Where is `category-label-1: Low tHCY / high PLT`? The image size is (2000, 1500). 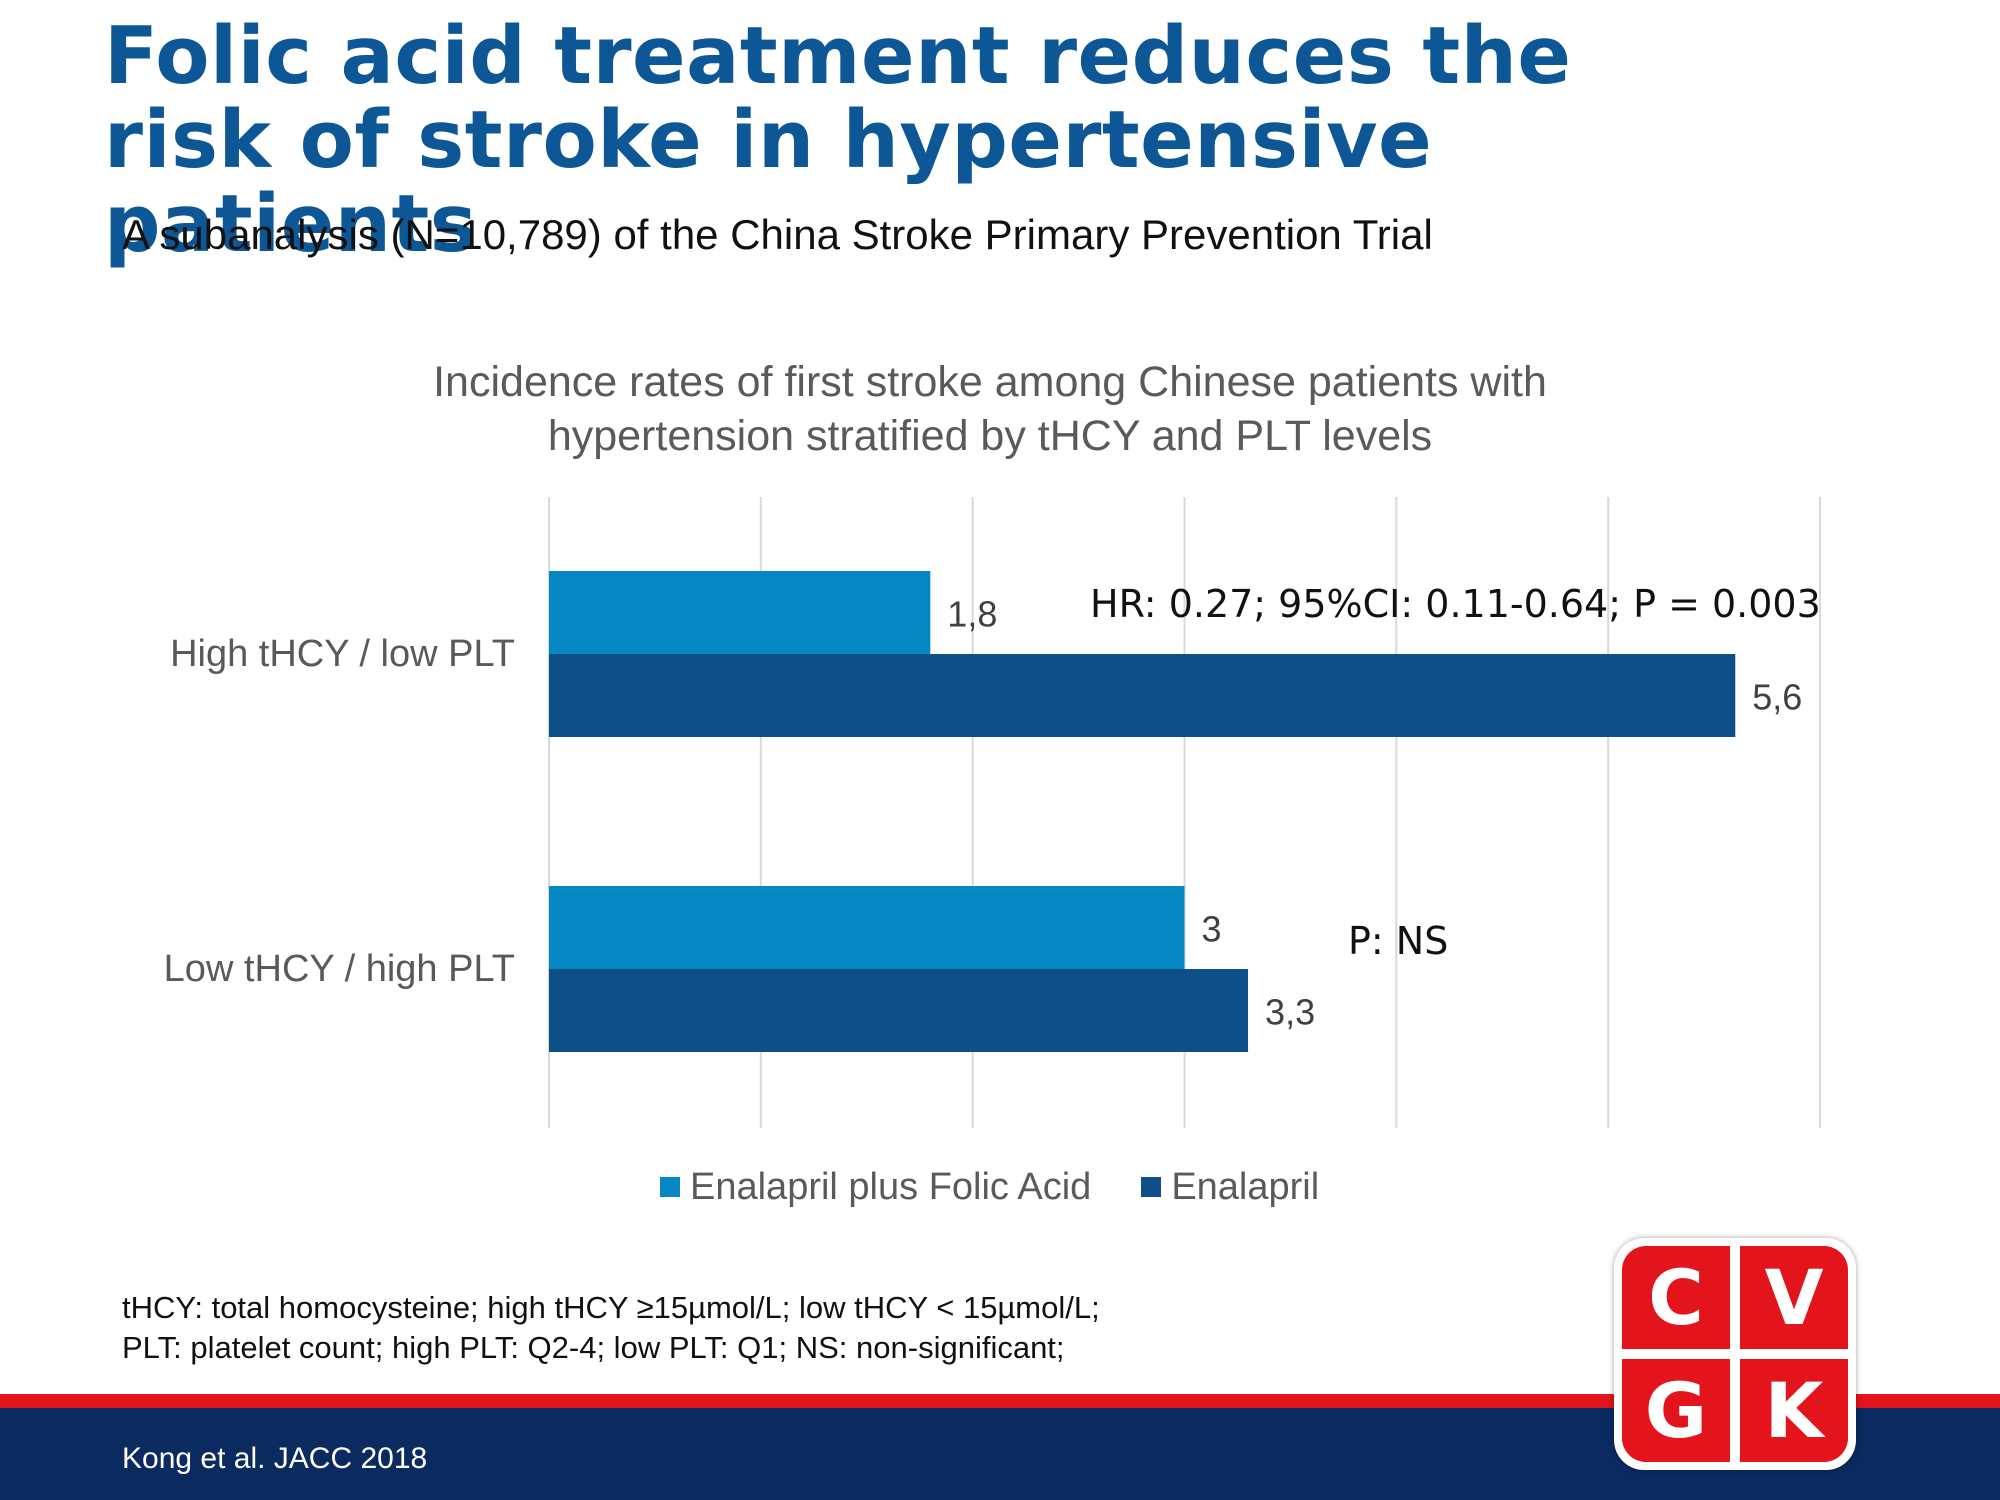
category-label-1: Low tHCY / high PLT is located at coordinates (339, 969).